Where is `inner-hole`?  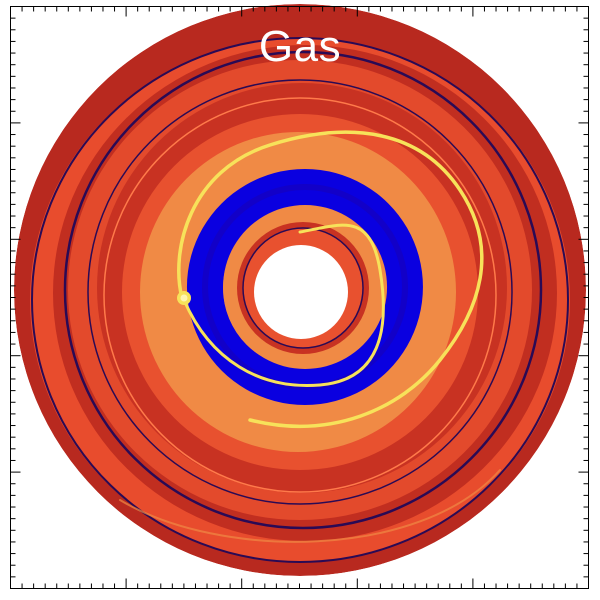
inner-hole is located at coordinates (301, 292).